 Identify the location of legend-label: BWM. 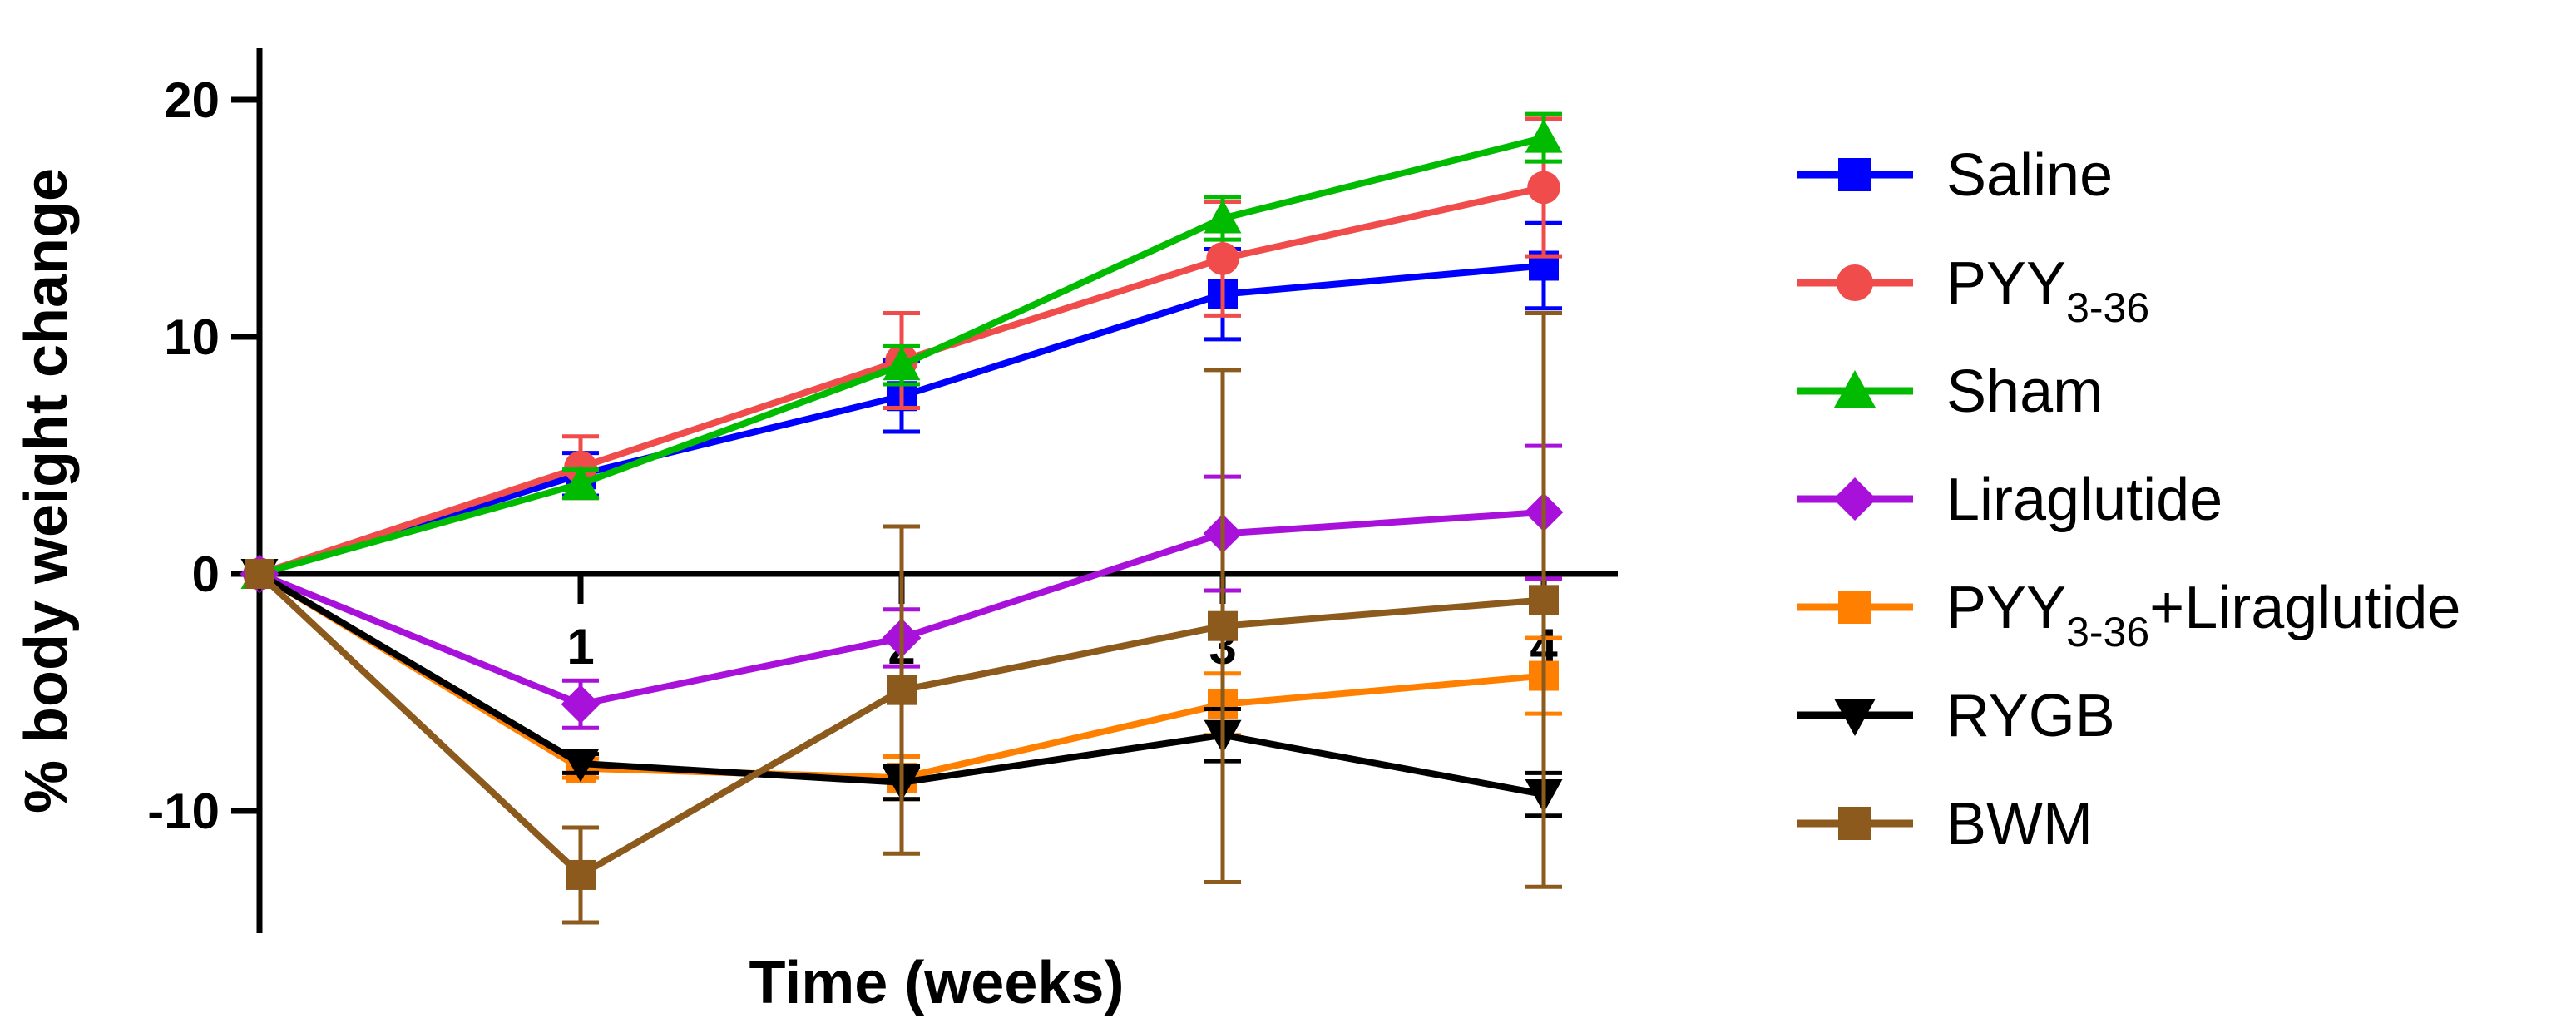
(2019, 824).